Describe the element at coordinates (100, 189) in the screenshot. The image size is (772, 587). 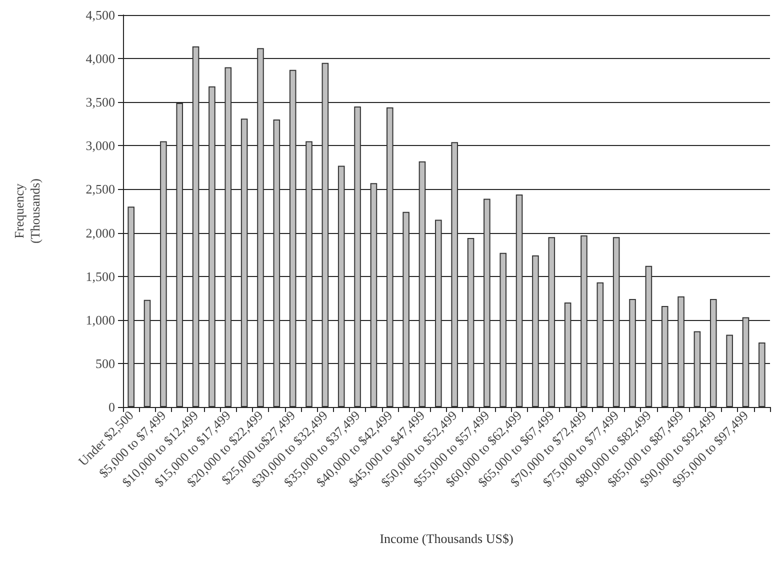
I see `y-tick-label: 2,500` at that location.